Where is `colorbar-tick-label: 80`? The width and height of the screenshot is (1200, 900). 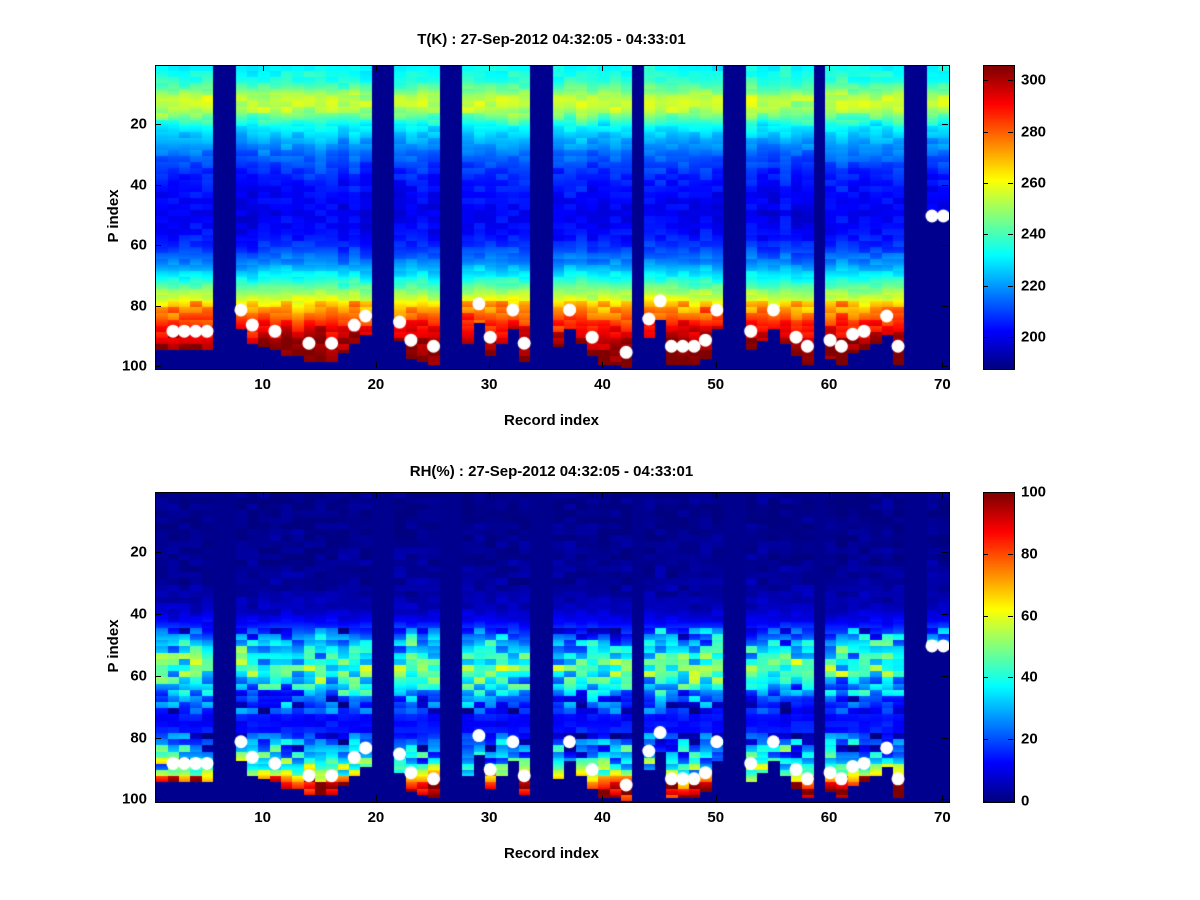 colorbar-tick-label: 80 is located at coordinates (1029, 554).